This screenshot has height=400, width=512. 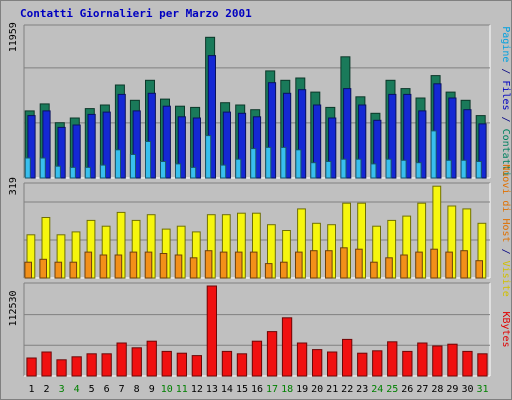 What do you see at coordinates (505, 44) in the screenshot?
I see `legend-entry: Pagine` at bounding box center [505, 44].